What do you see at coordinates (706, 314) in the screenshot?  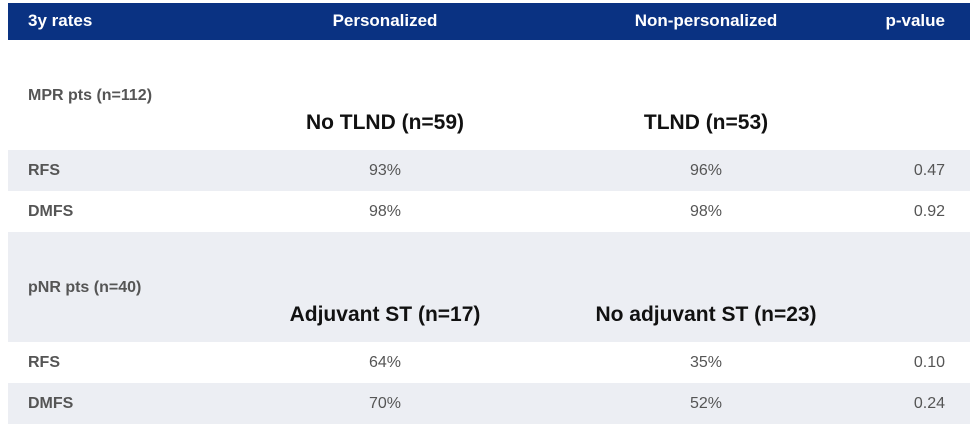 I see `group-heading: No adjuvant ST (n=23)` at bounding box center [706, 314].